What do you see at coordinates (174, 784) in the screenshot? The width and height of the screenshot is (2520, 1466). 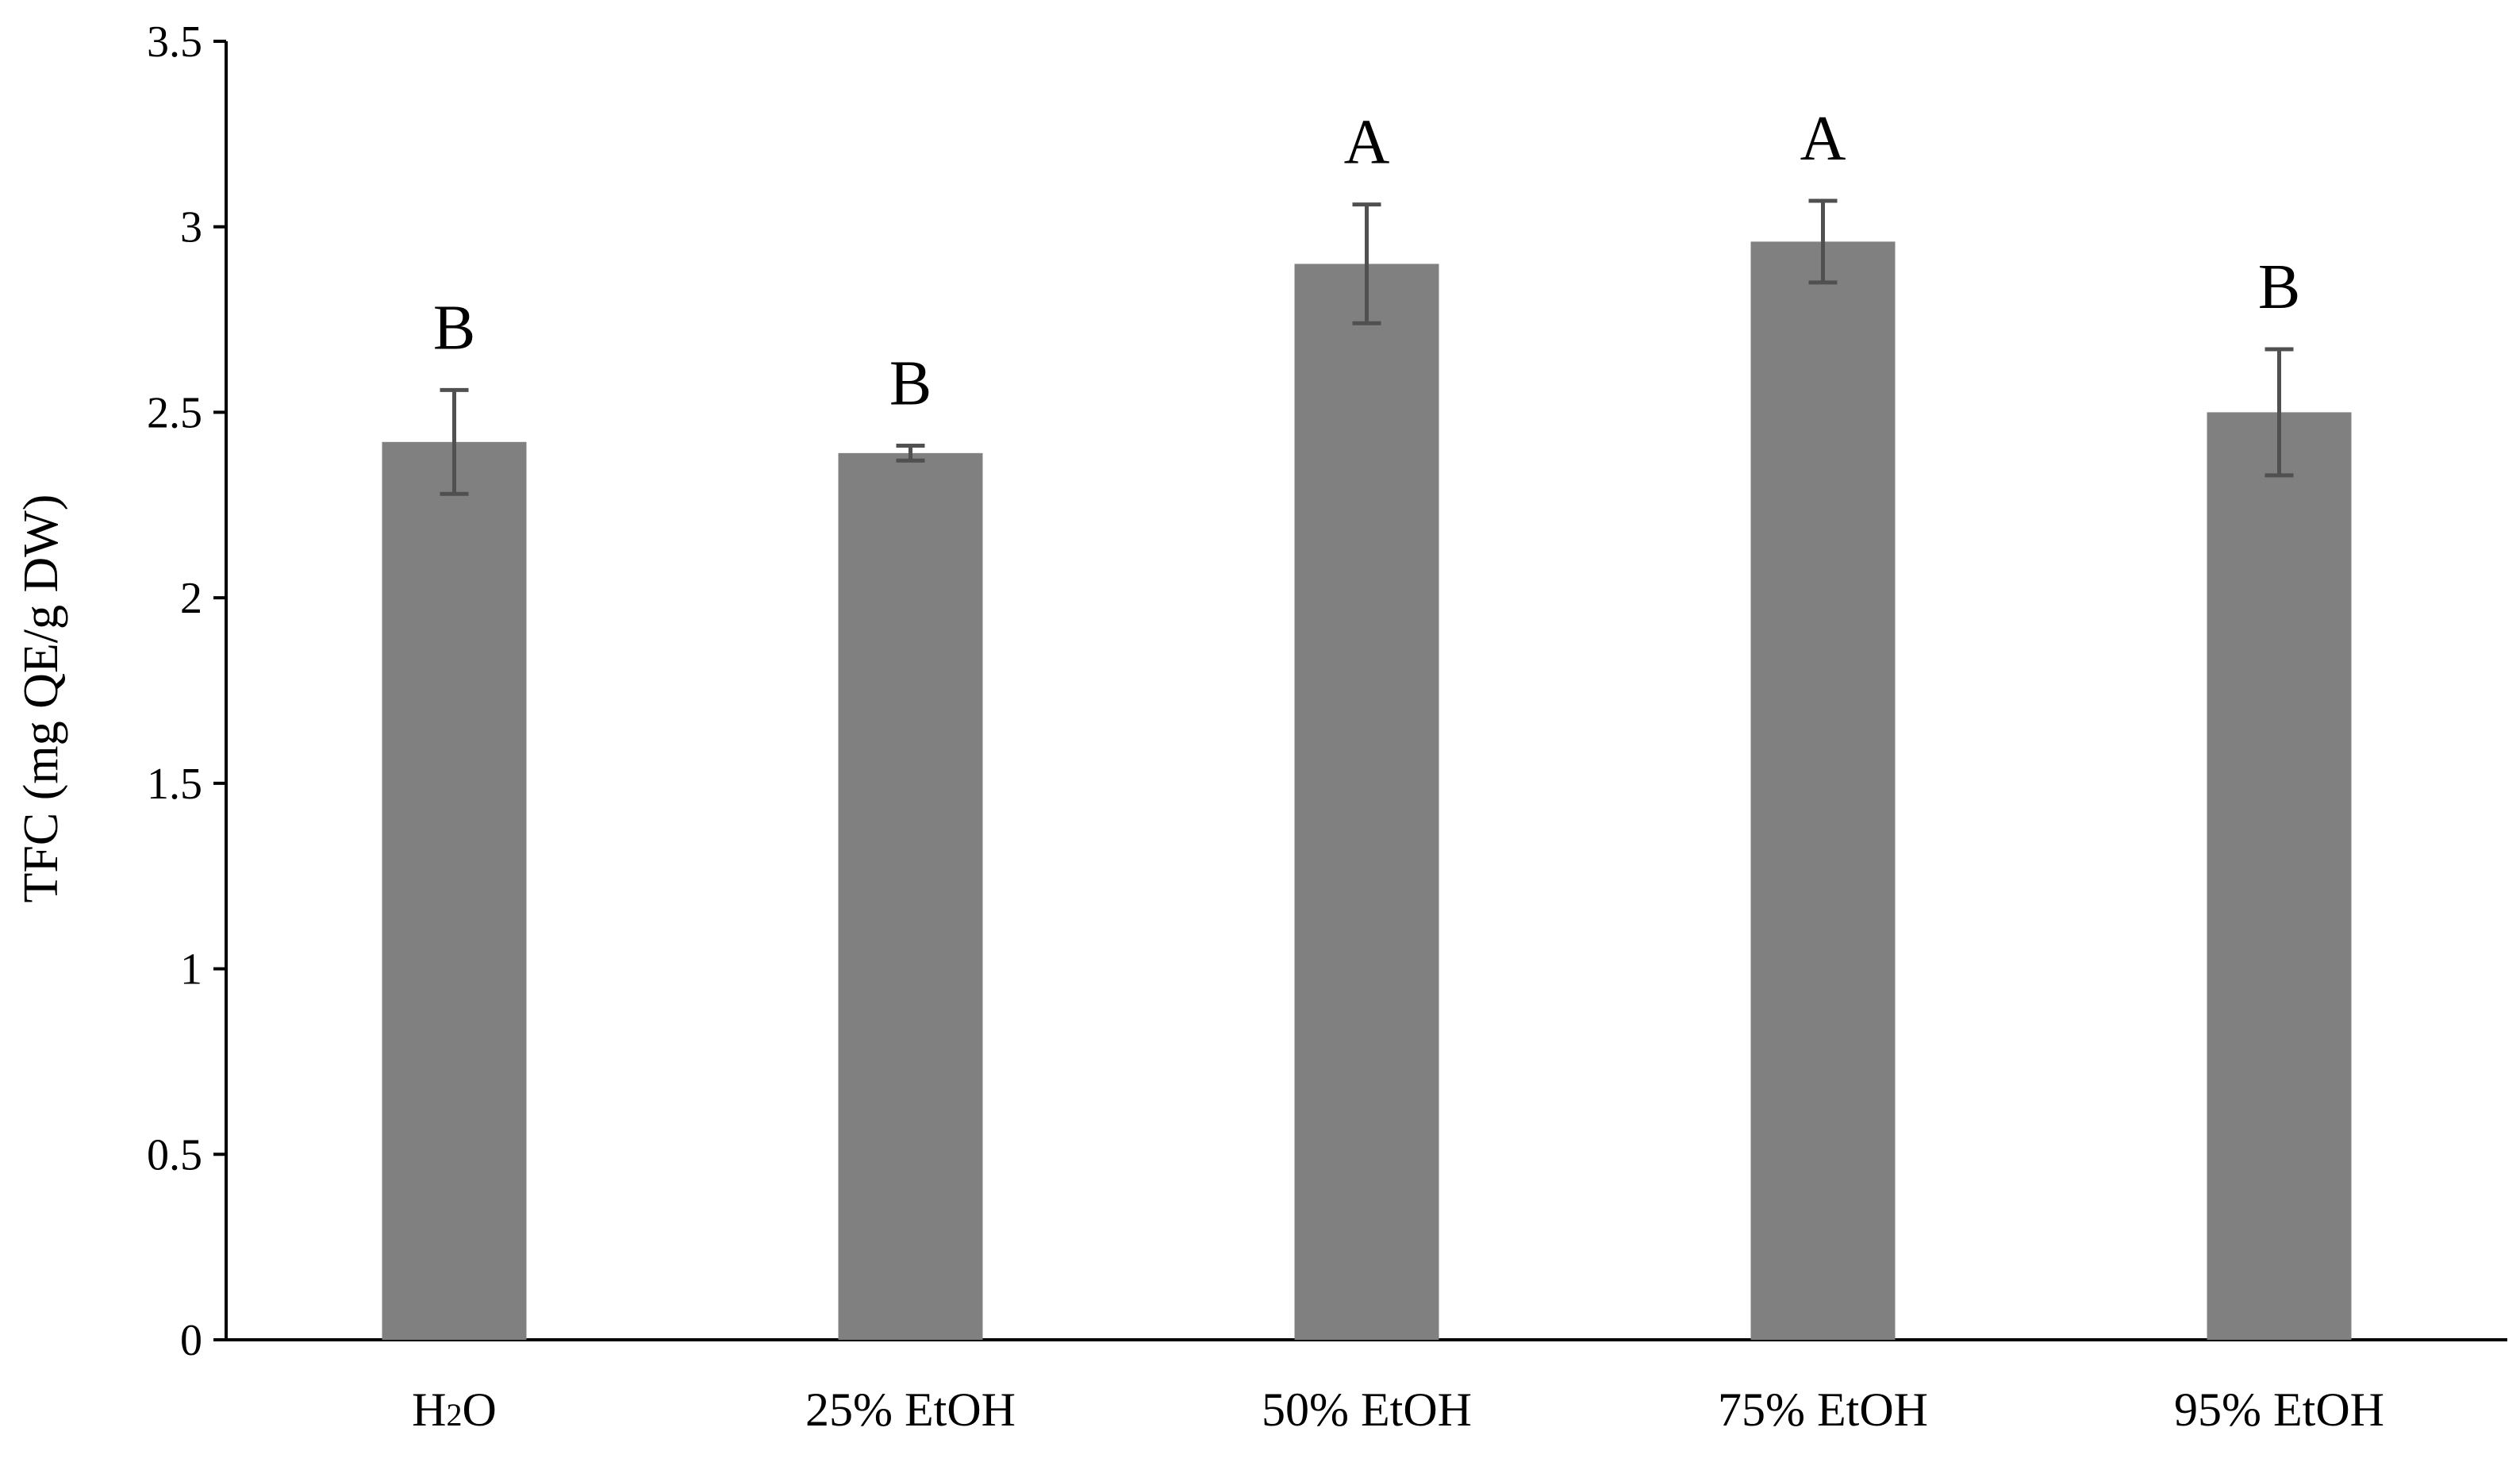 I see `y-tick-label: 1.5` at bounding box center [174, 784].